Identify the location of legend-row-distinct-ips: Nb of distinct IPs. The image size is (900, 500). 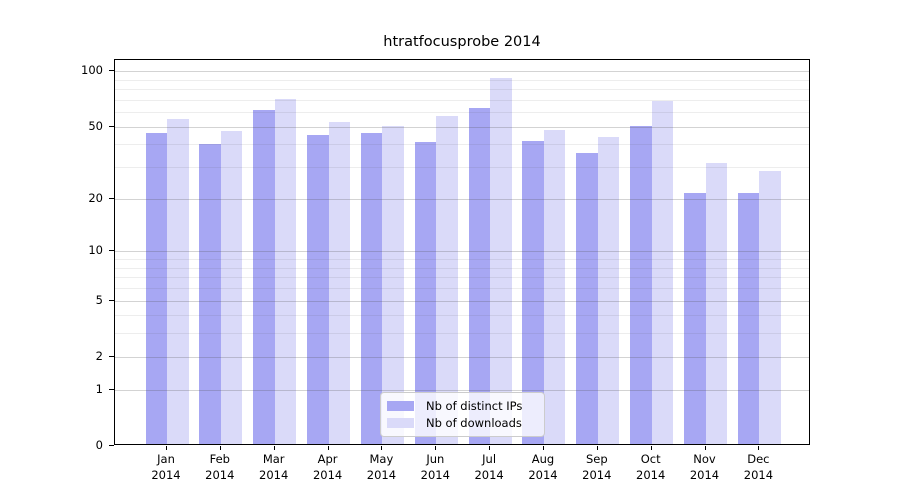
(461, 405).